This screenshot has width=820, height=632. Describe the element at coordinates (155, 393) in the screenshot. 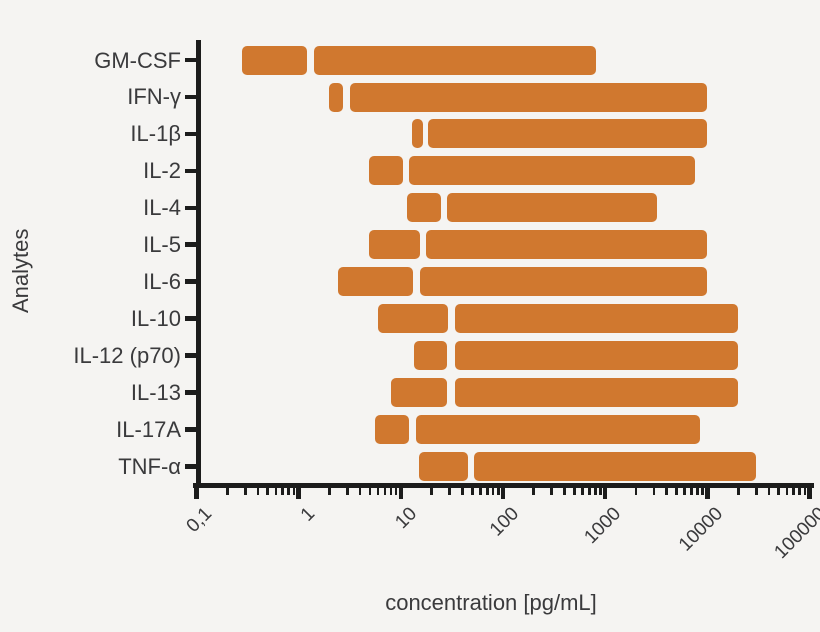

I see `y-tick-label: IL-13` at that location.